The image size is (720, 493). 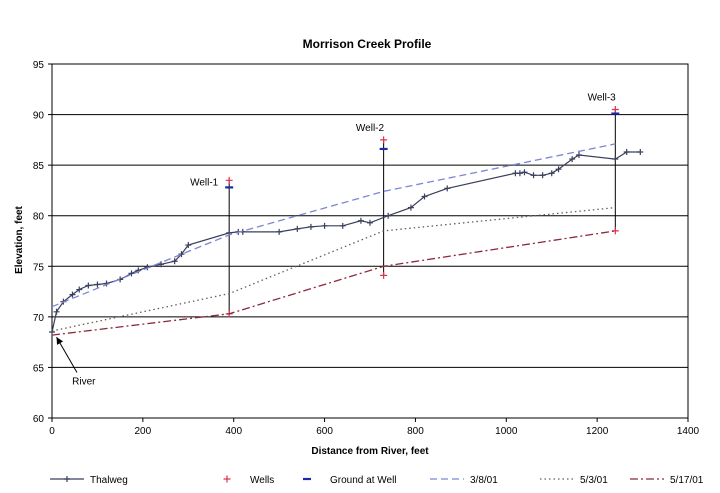 What do you see at coordinates (415, 431) in the screenshot?
I see `x-tick-label-4: 800` at bounding box center [415, 431].